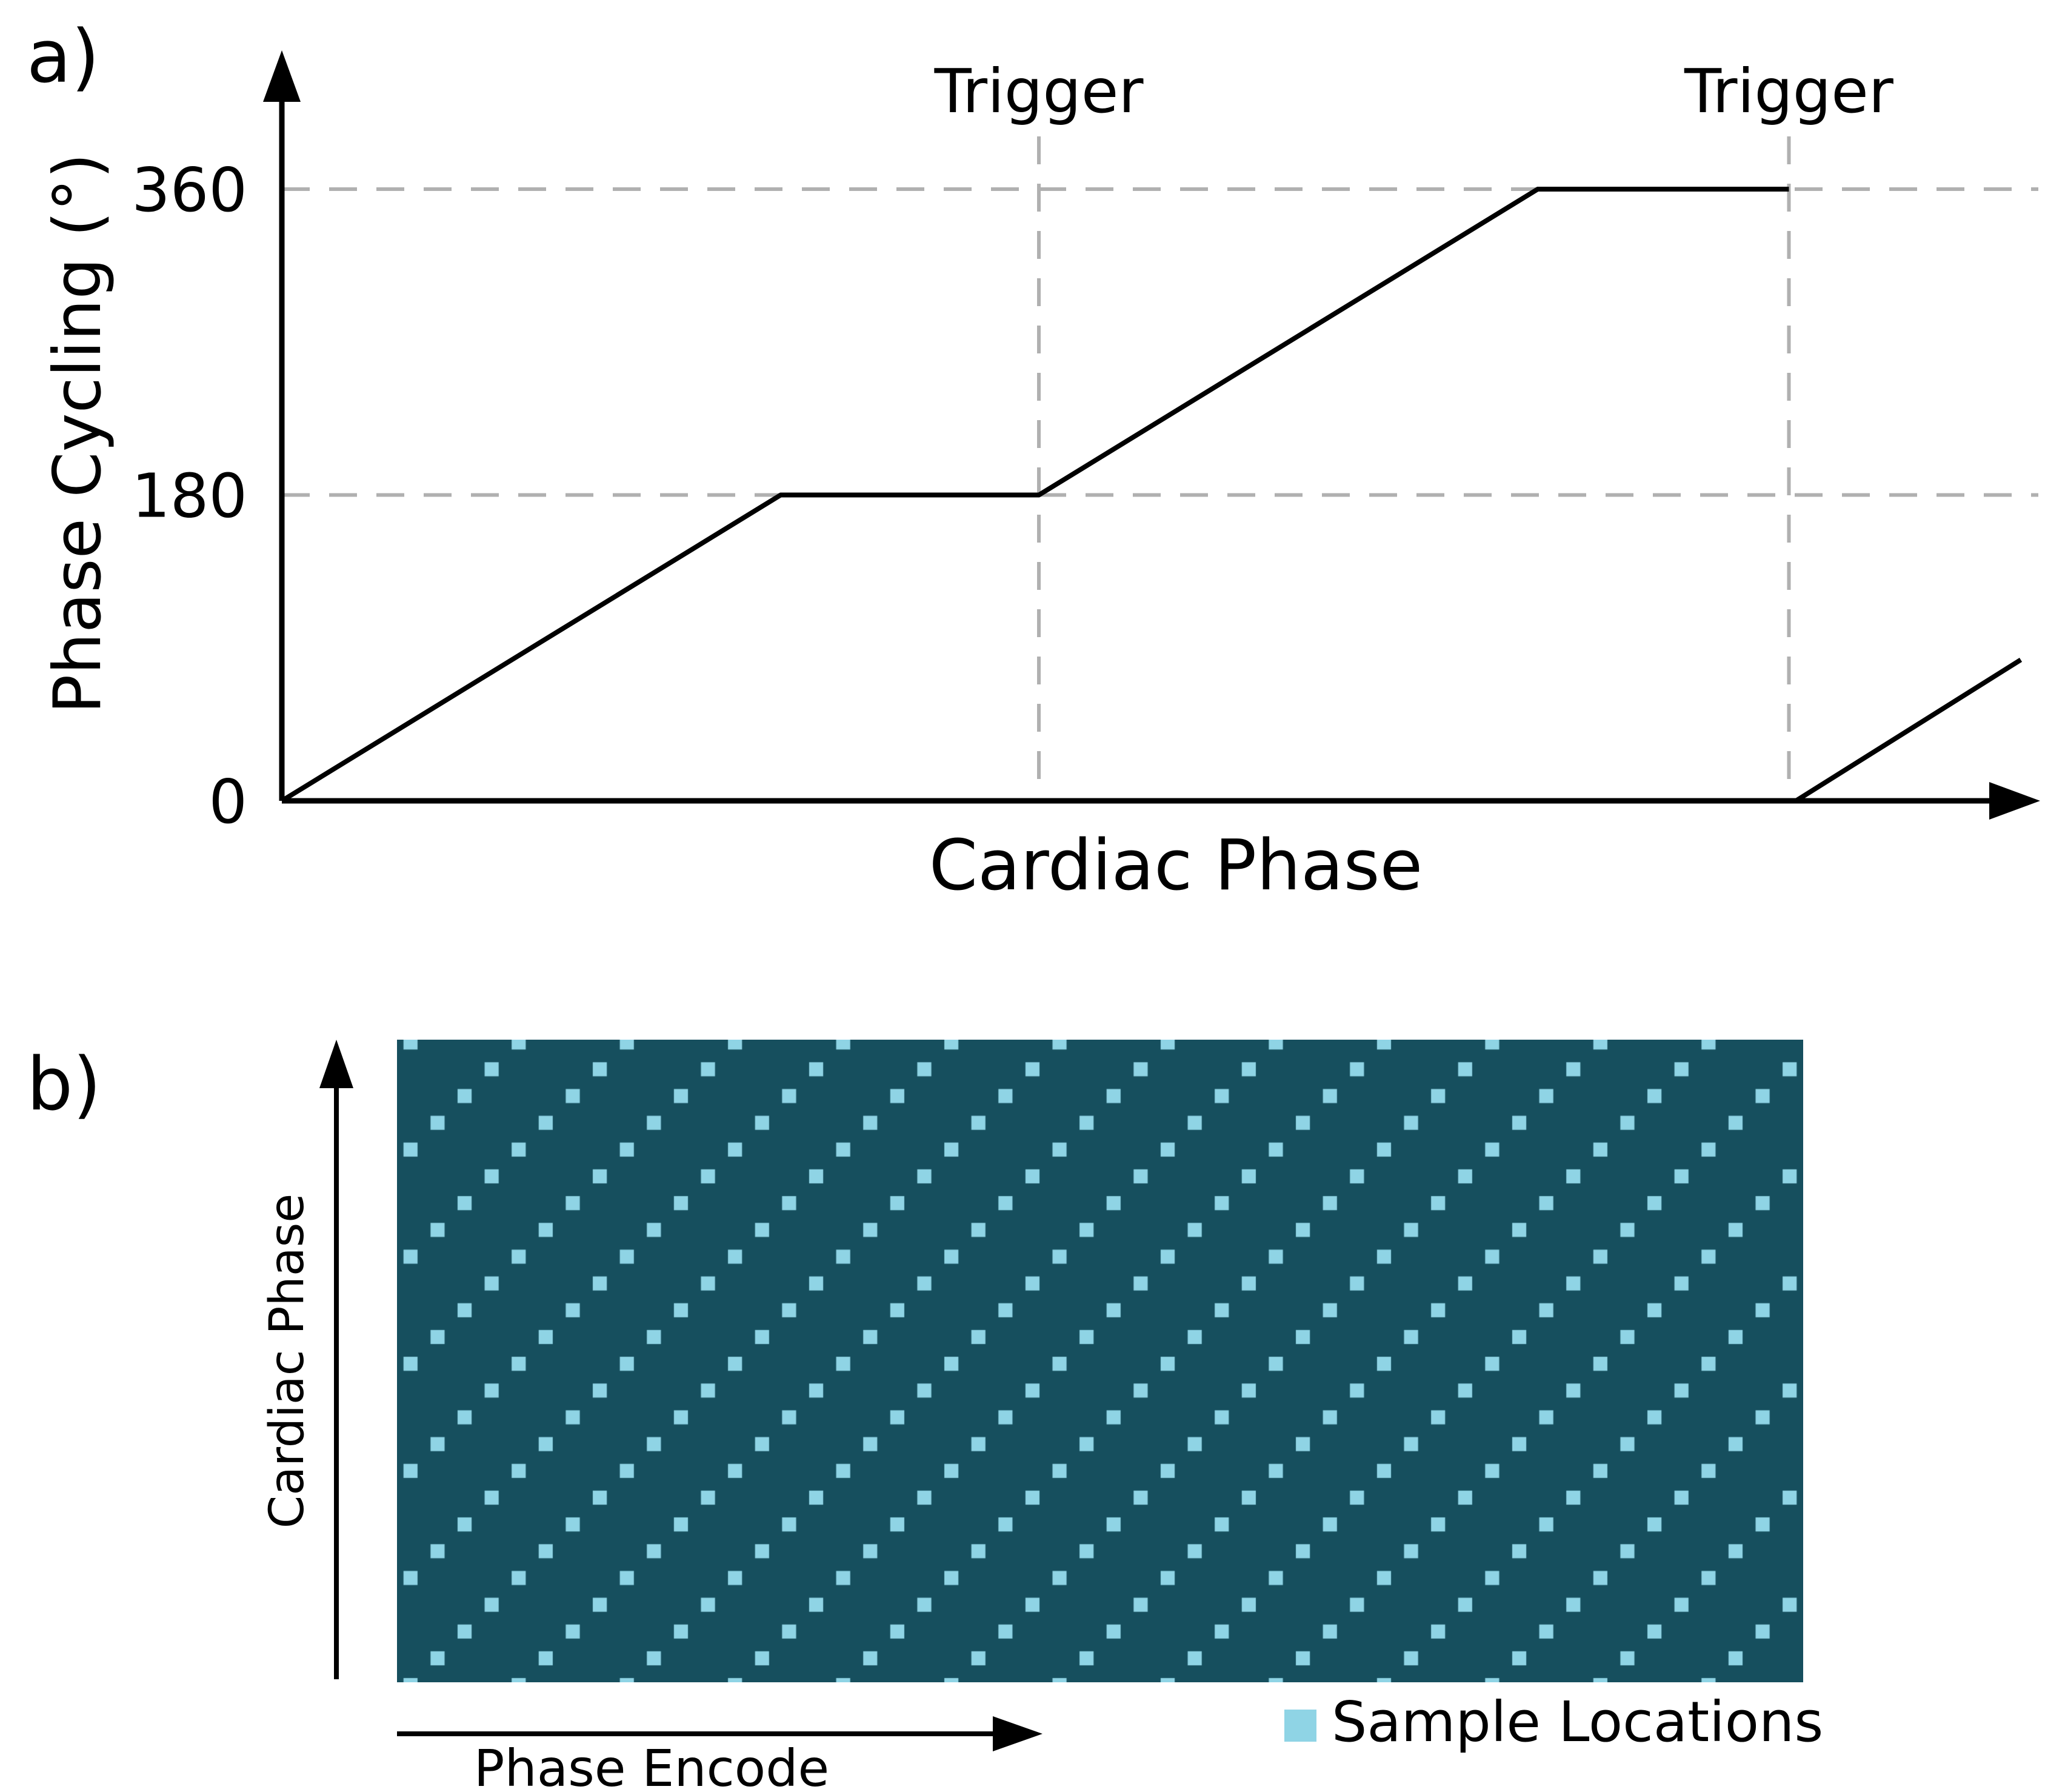 Image resolution: width=2045 pixels, height=1792 pixels. What do you see at coordinates (189, 496) in the screenshot?
I see `ytick-label-180: 180` at bounding box center [189, 496].